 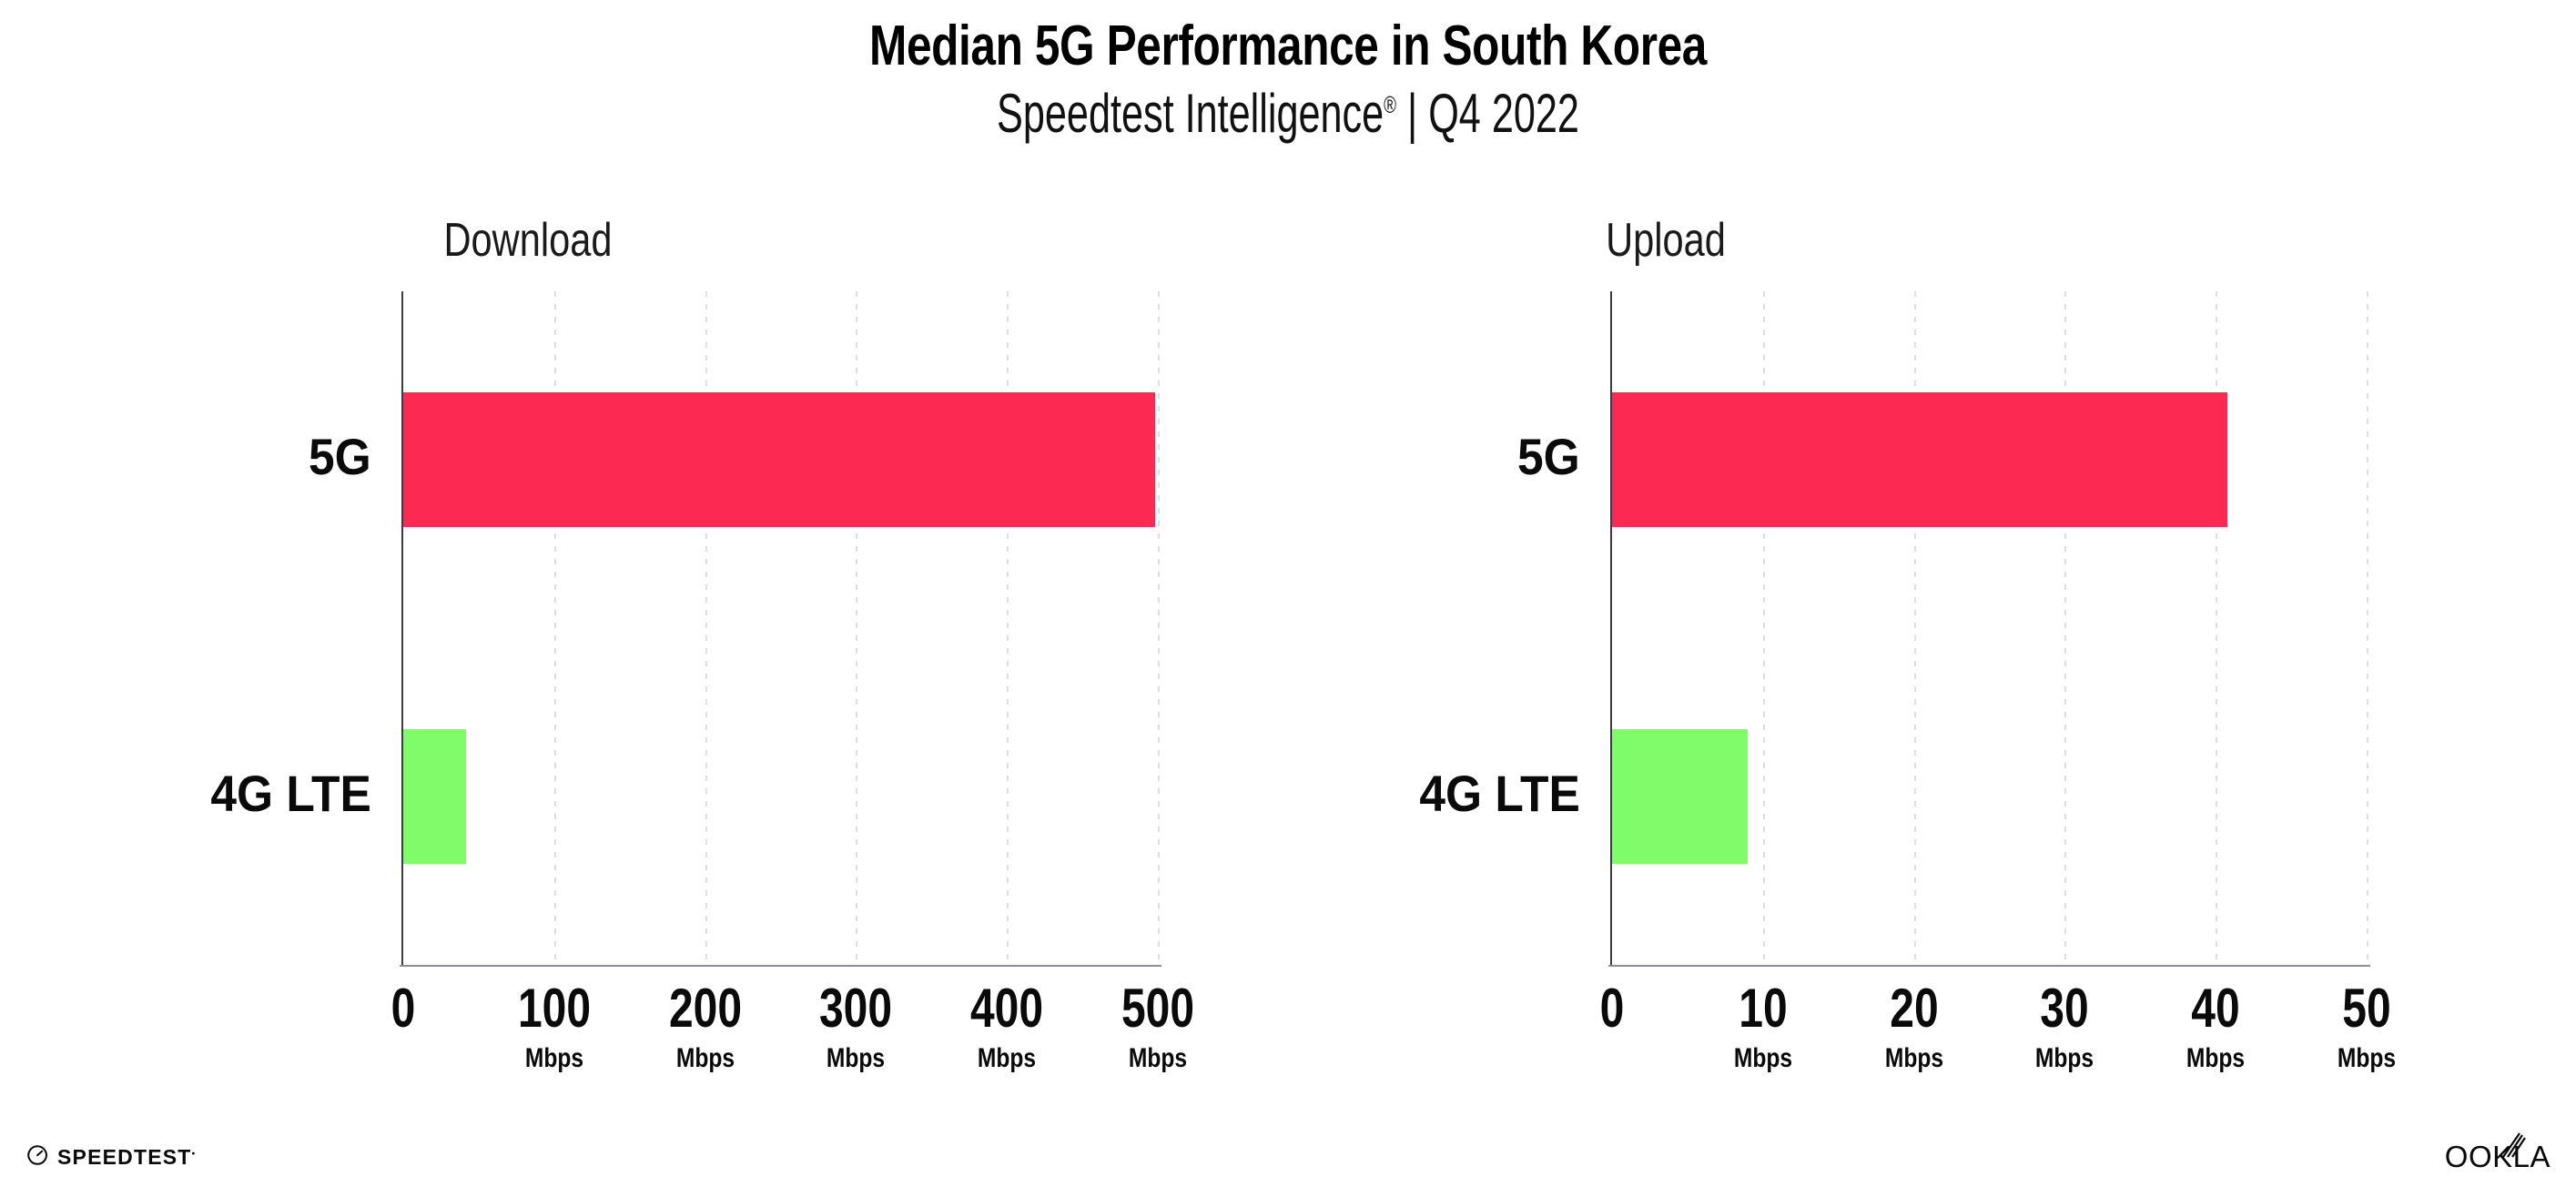 What do you see at coordinates (1158, 1008) in the screenshot?
I see `x-tick-value: 500` at bounding box center [1158, 1008].